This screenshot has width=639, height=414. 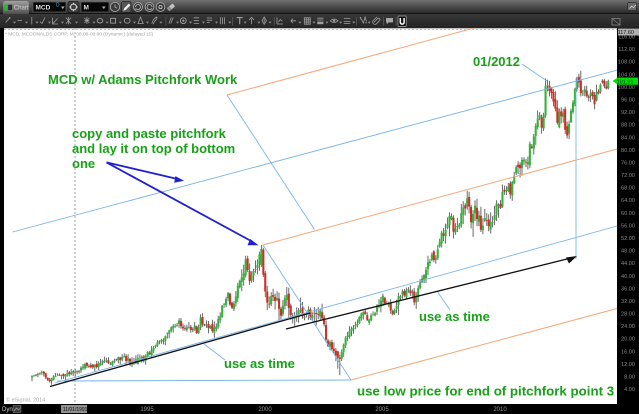 I want to click on svg-text: 116.00, so click(x=626, y=38).